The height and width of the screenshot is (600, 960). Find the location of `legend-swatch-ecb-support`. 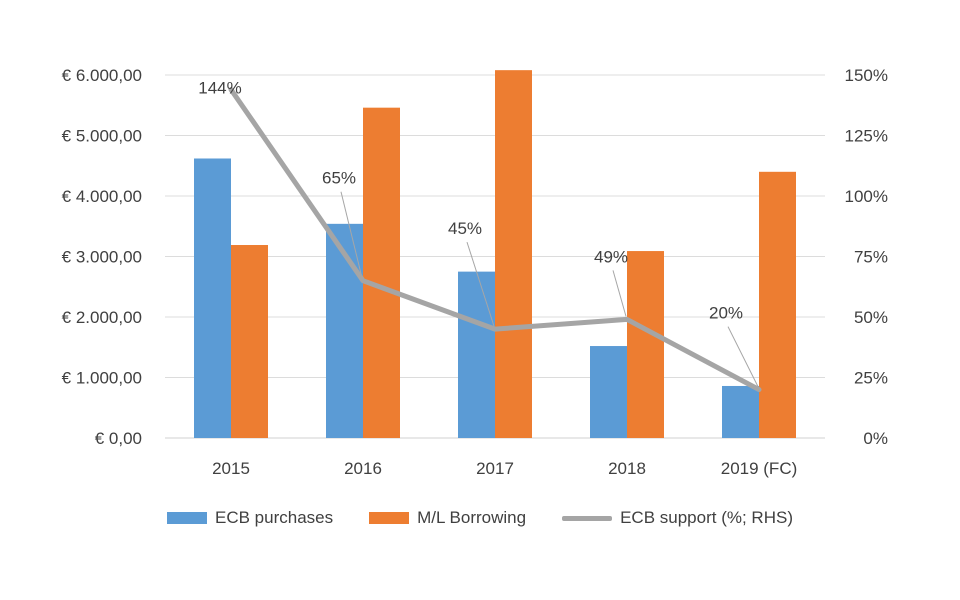

legend-swatch-ecb-support is located at coordinates (587, 518).